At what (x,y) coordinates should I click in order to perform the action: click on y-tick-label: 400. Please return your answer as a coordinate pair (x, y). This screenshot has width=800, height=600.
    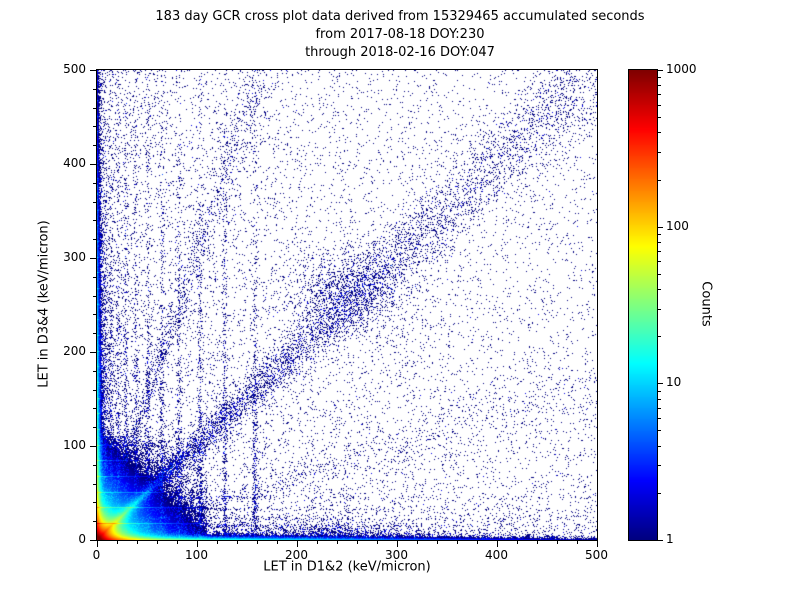
    Looking at the image, I should click on (74, 163).